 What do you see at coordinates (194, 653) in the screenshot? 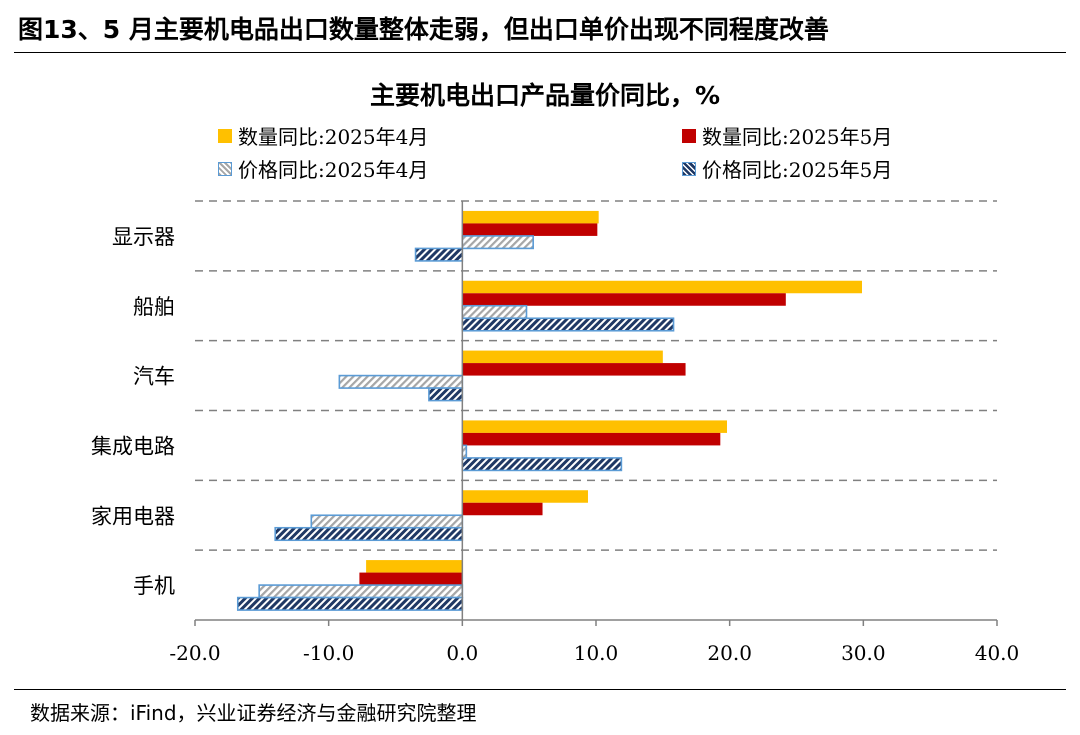
I see `x-tick-label: -20.0` at bounding box center [194, 653].